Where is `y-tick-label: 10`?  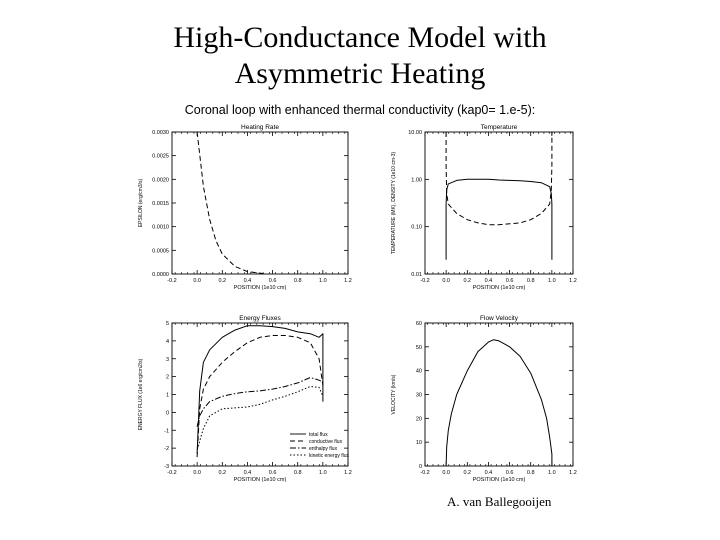 y-tick-label: 10 is located at coordinates (419, 443).